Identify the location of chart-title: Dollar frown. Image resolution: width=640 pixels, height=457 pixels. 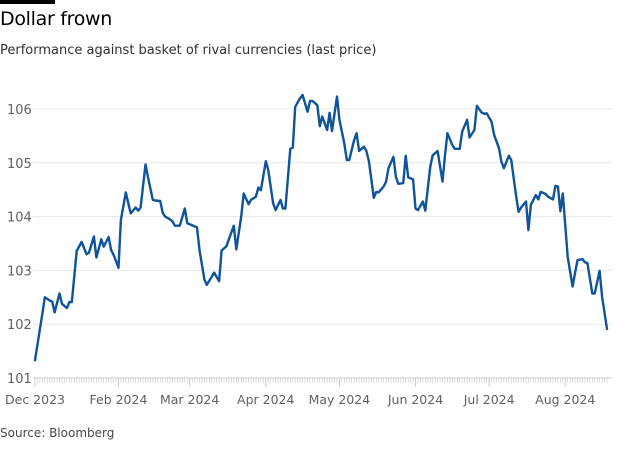
(56, 19).